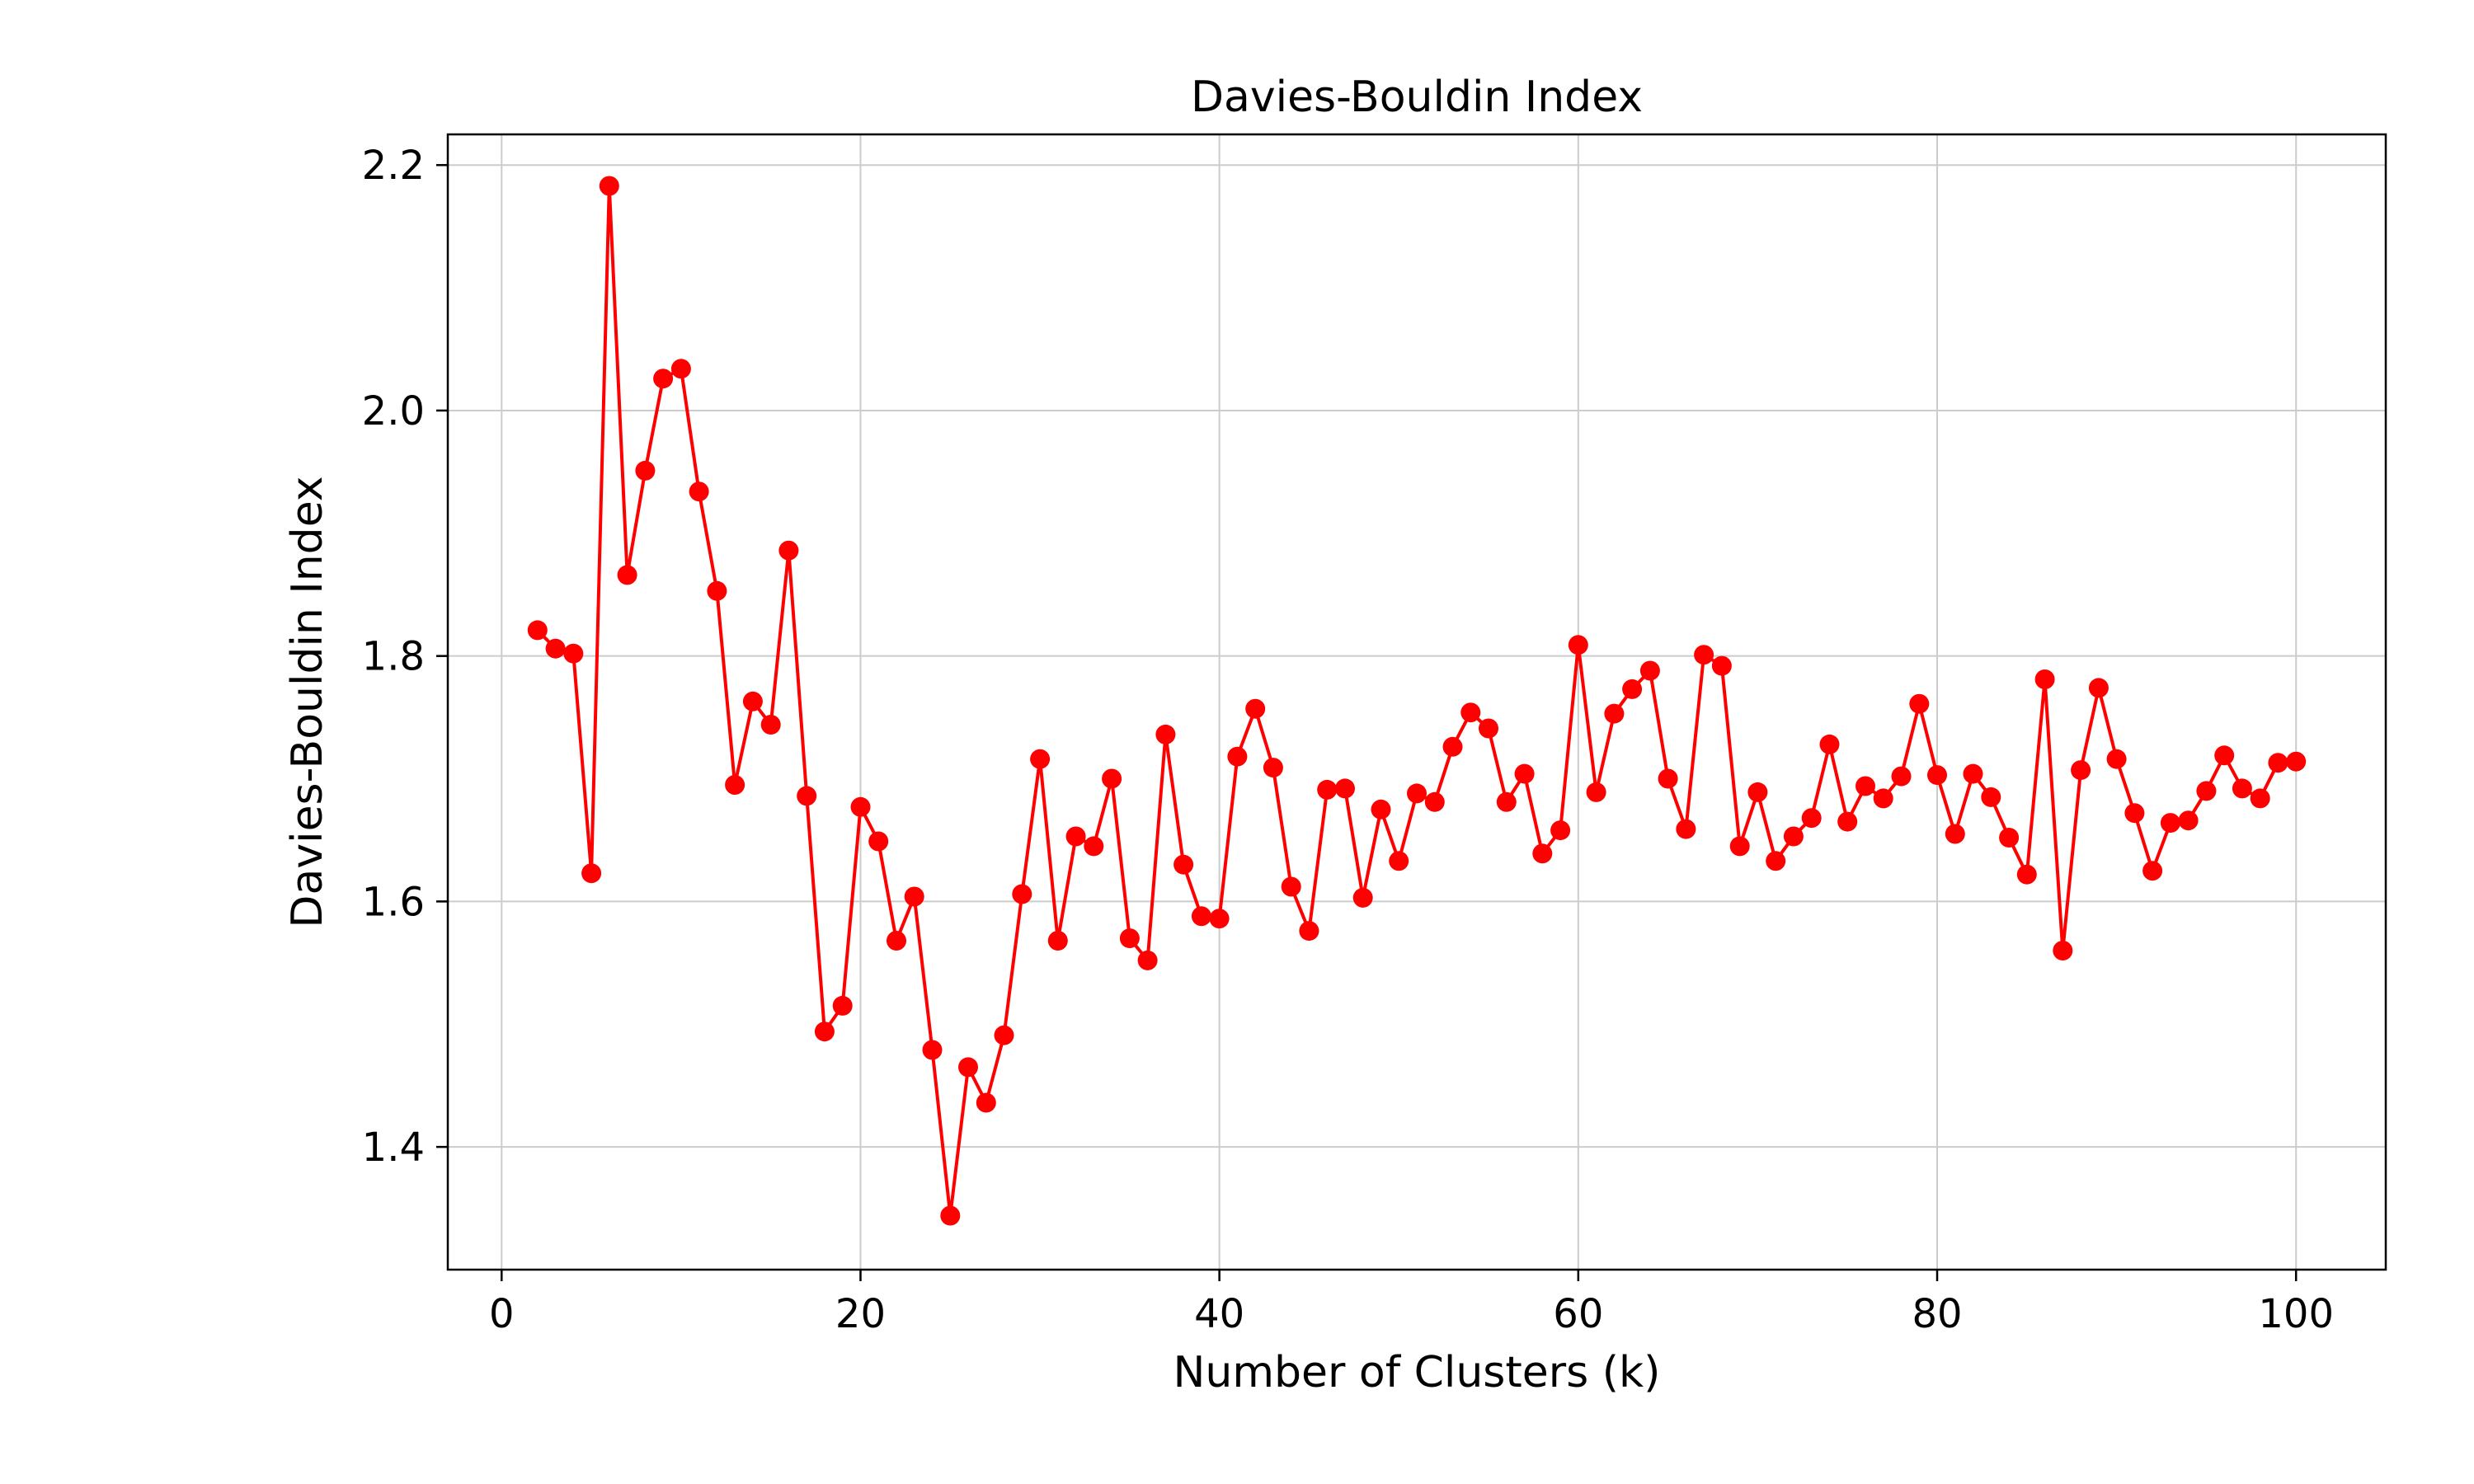  Describe the element at coordinates (1417, 97) in the screenshot. I see `chart-title: Davies-Bouldin Index` at that location.